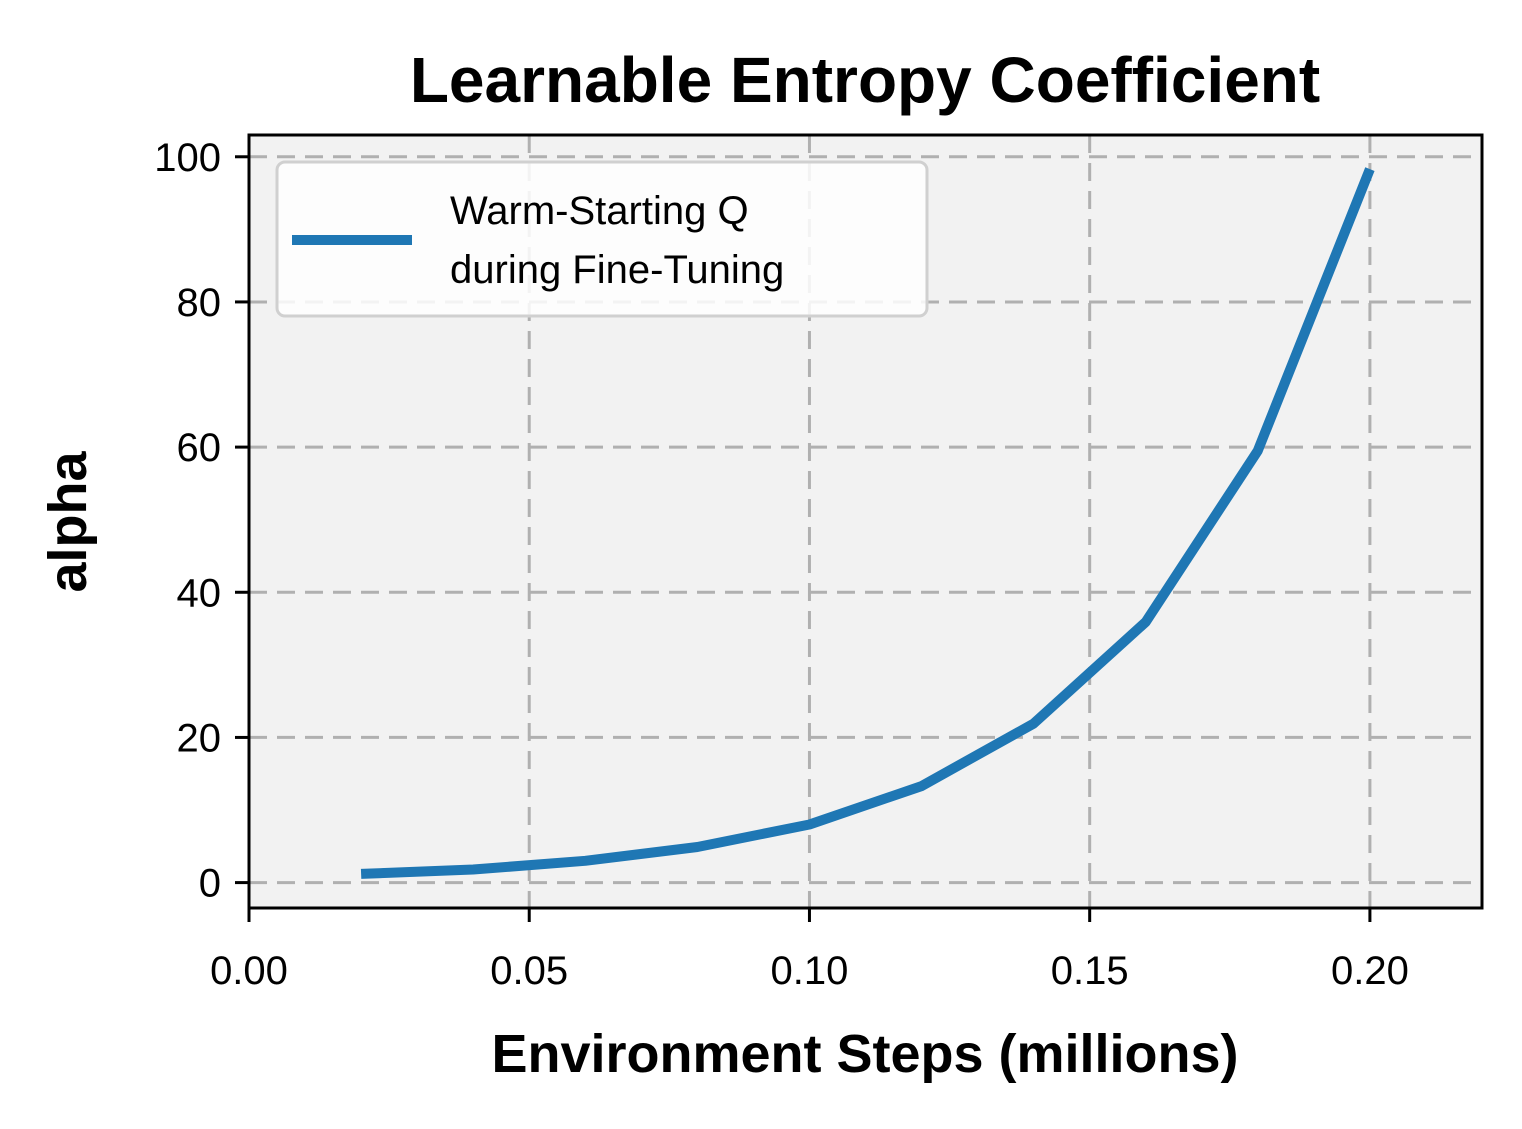 Image resolution: width=1522 pixels, height=1129 pixels. What do you see at coordinates (617, 270) in the screenshot?
I see `legend-entry-line-2: during Fine-Tuning` at bounding box center [617, 270].